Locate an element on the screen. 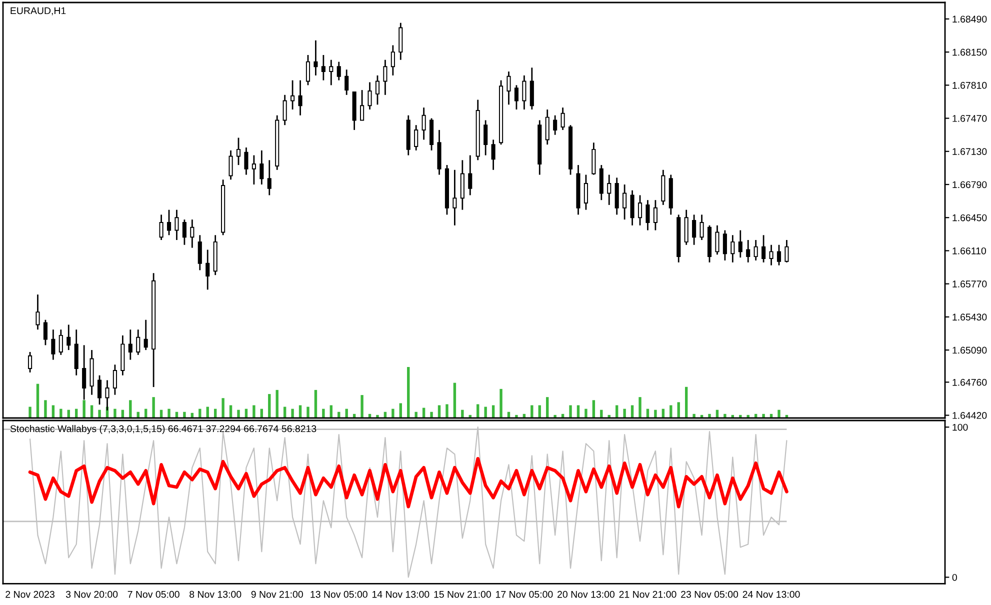 This screenshot has height=605, width=991. y-tick-label: 1.66110 is located at coordinates (969, 250).